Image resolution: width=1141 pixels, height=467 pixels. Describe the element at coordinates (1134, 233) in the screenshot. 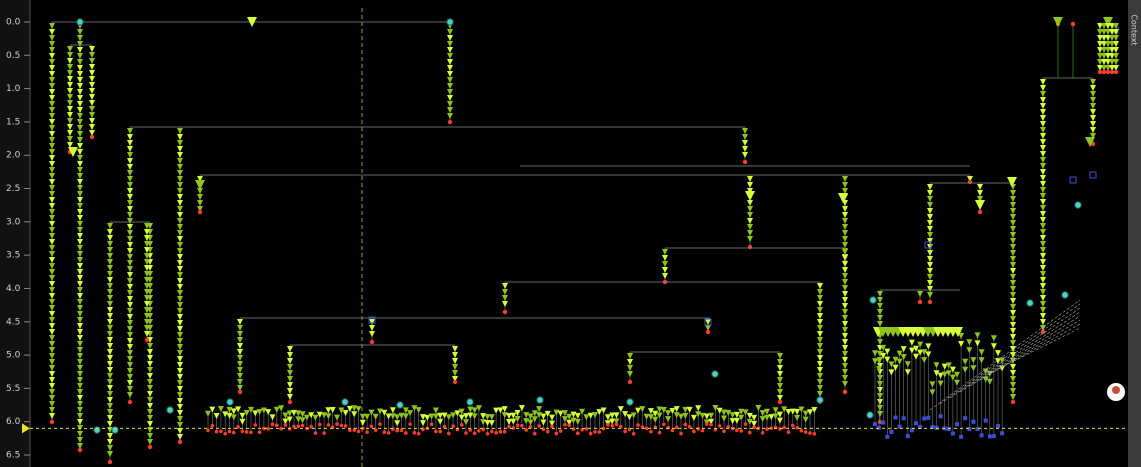

I see `side-tab` at that location.